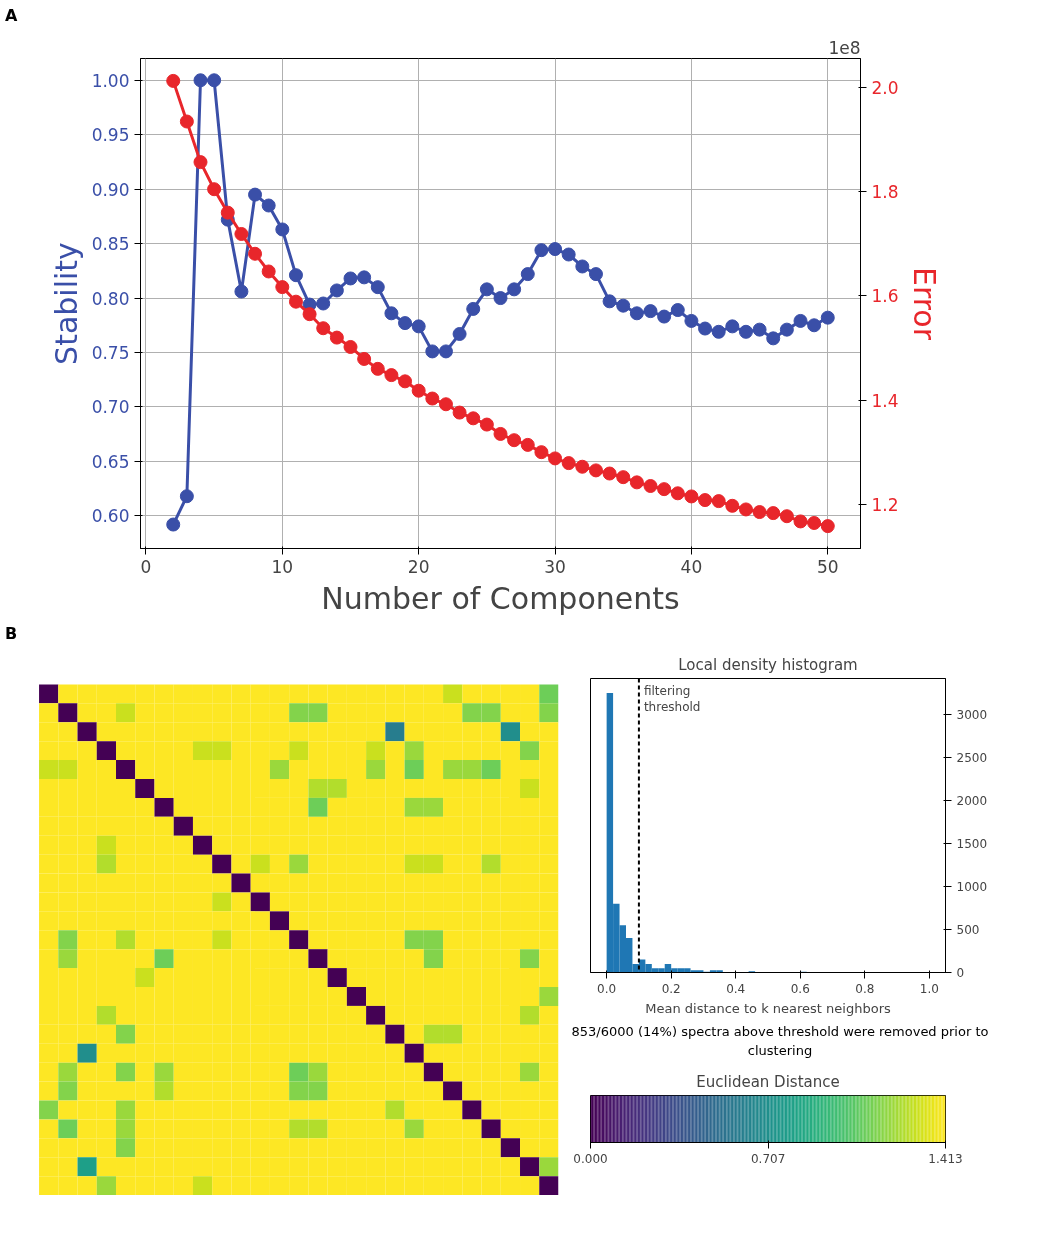  I want to click on x-tick-label: 30, so click(555, 566).